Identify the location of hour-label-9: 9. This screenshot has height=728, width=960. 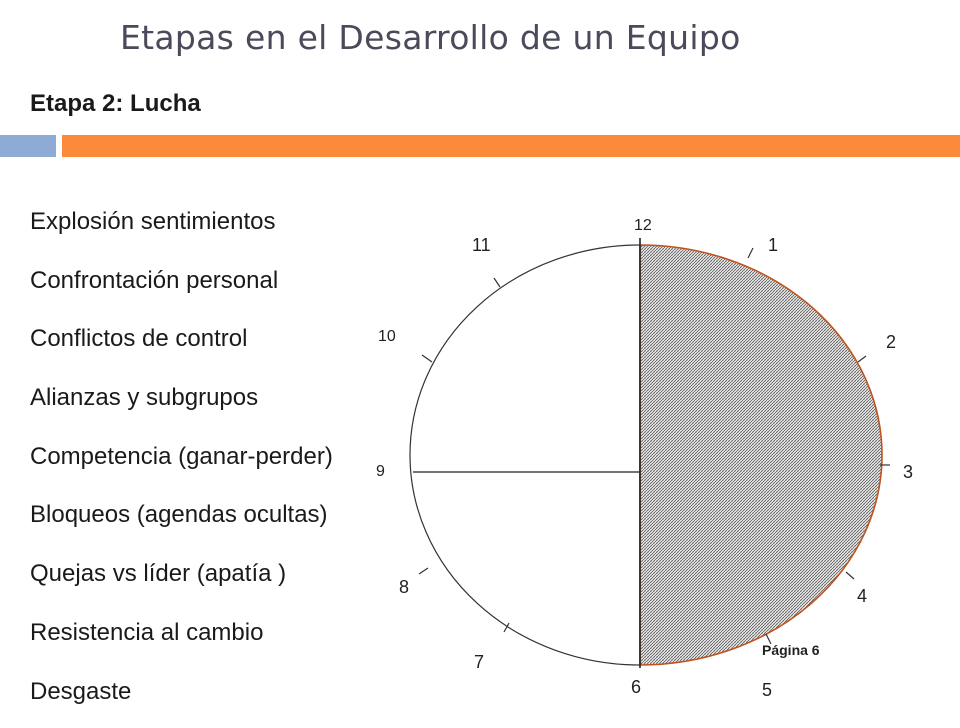
(380, 471).